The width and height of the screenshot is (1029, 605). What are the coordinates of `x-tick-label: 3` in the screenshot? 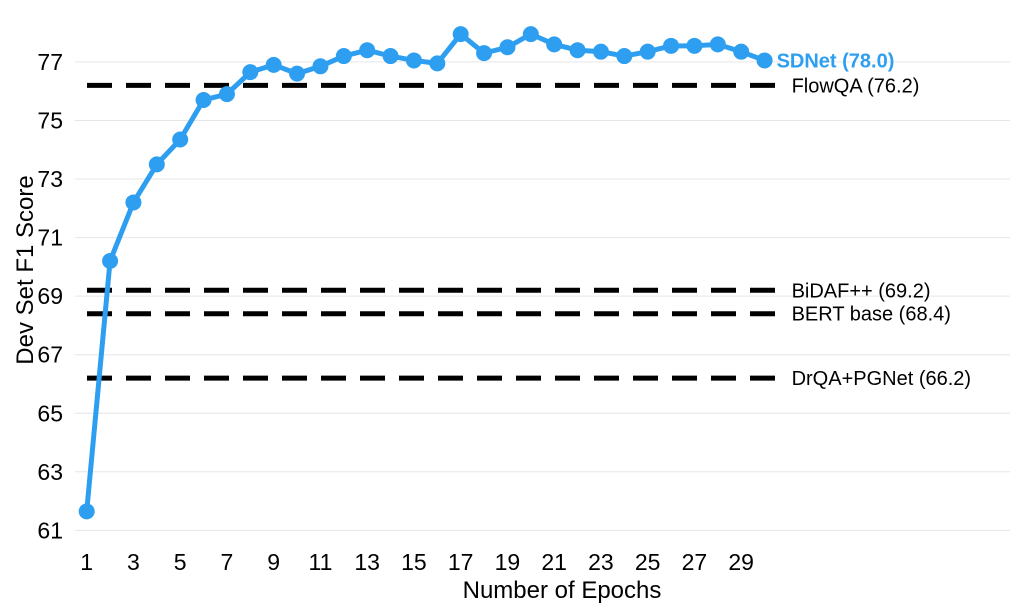 It's located at (133, 562).